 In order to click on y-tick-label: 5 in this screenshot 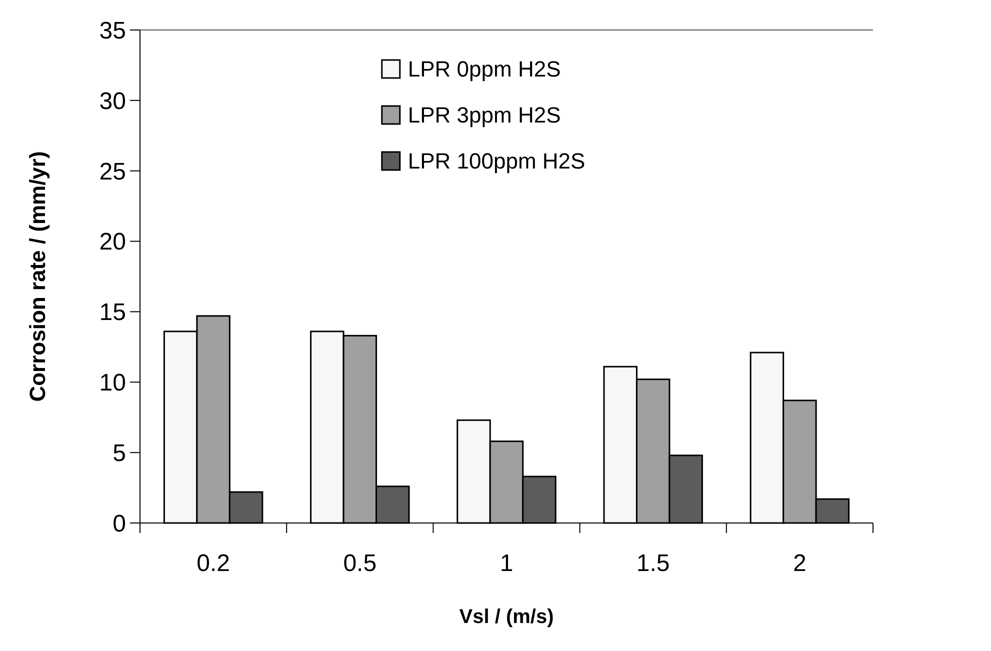, I will do `click(119, 453)`.